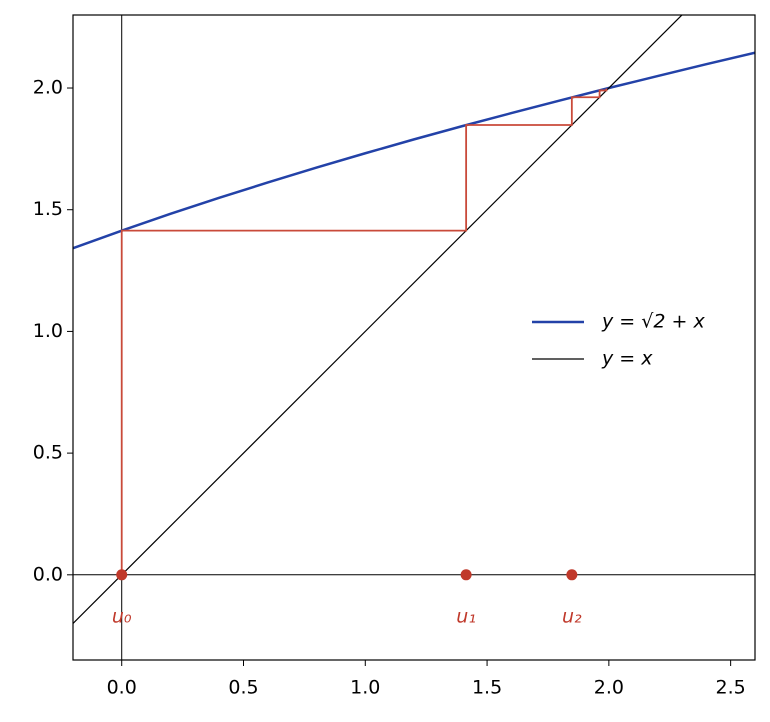 The image size is (770, 722). I want to click on x-tick-label: 2.0, so click(609, 688).